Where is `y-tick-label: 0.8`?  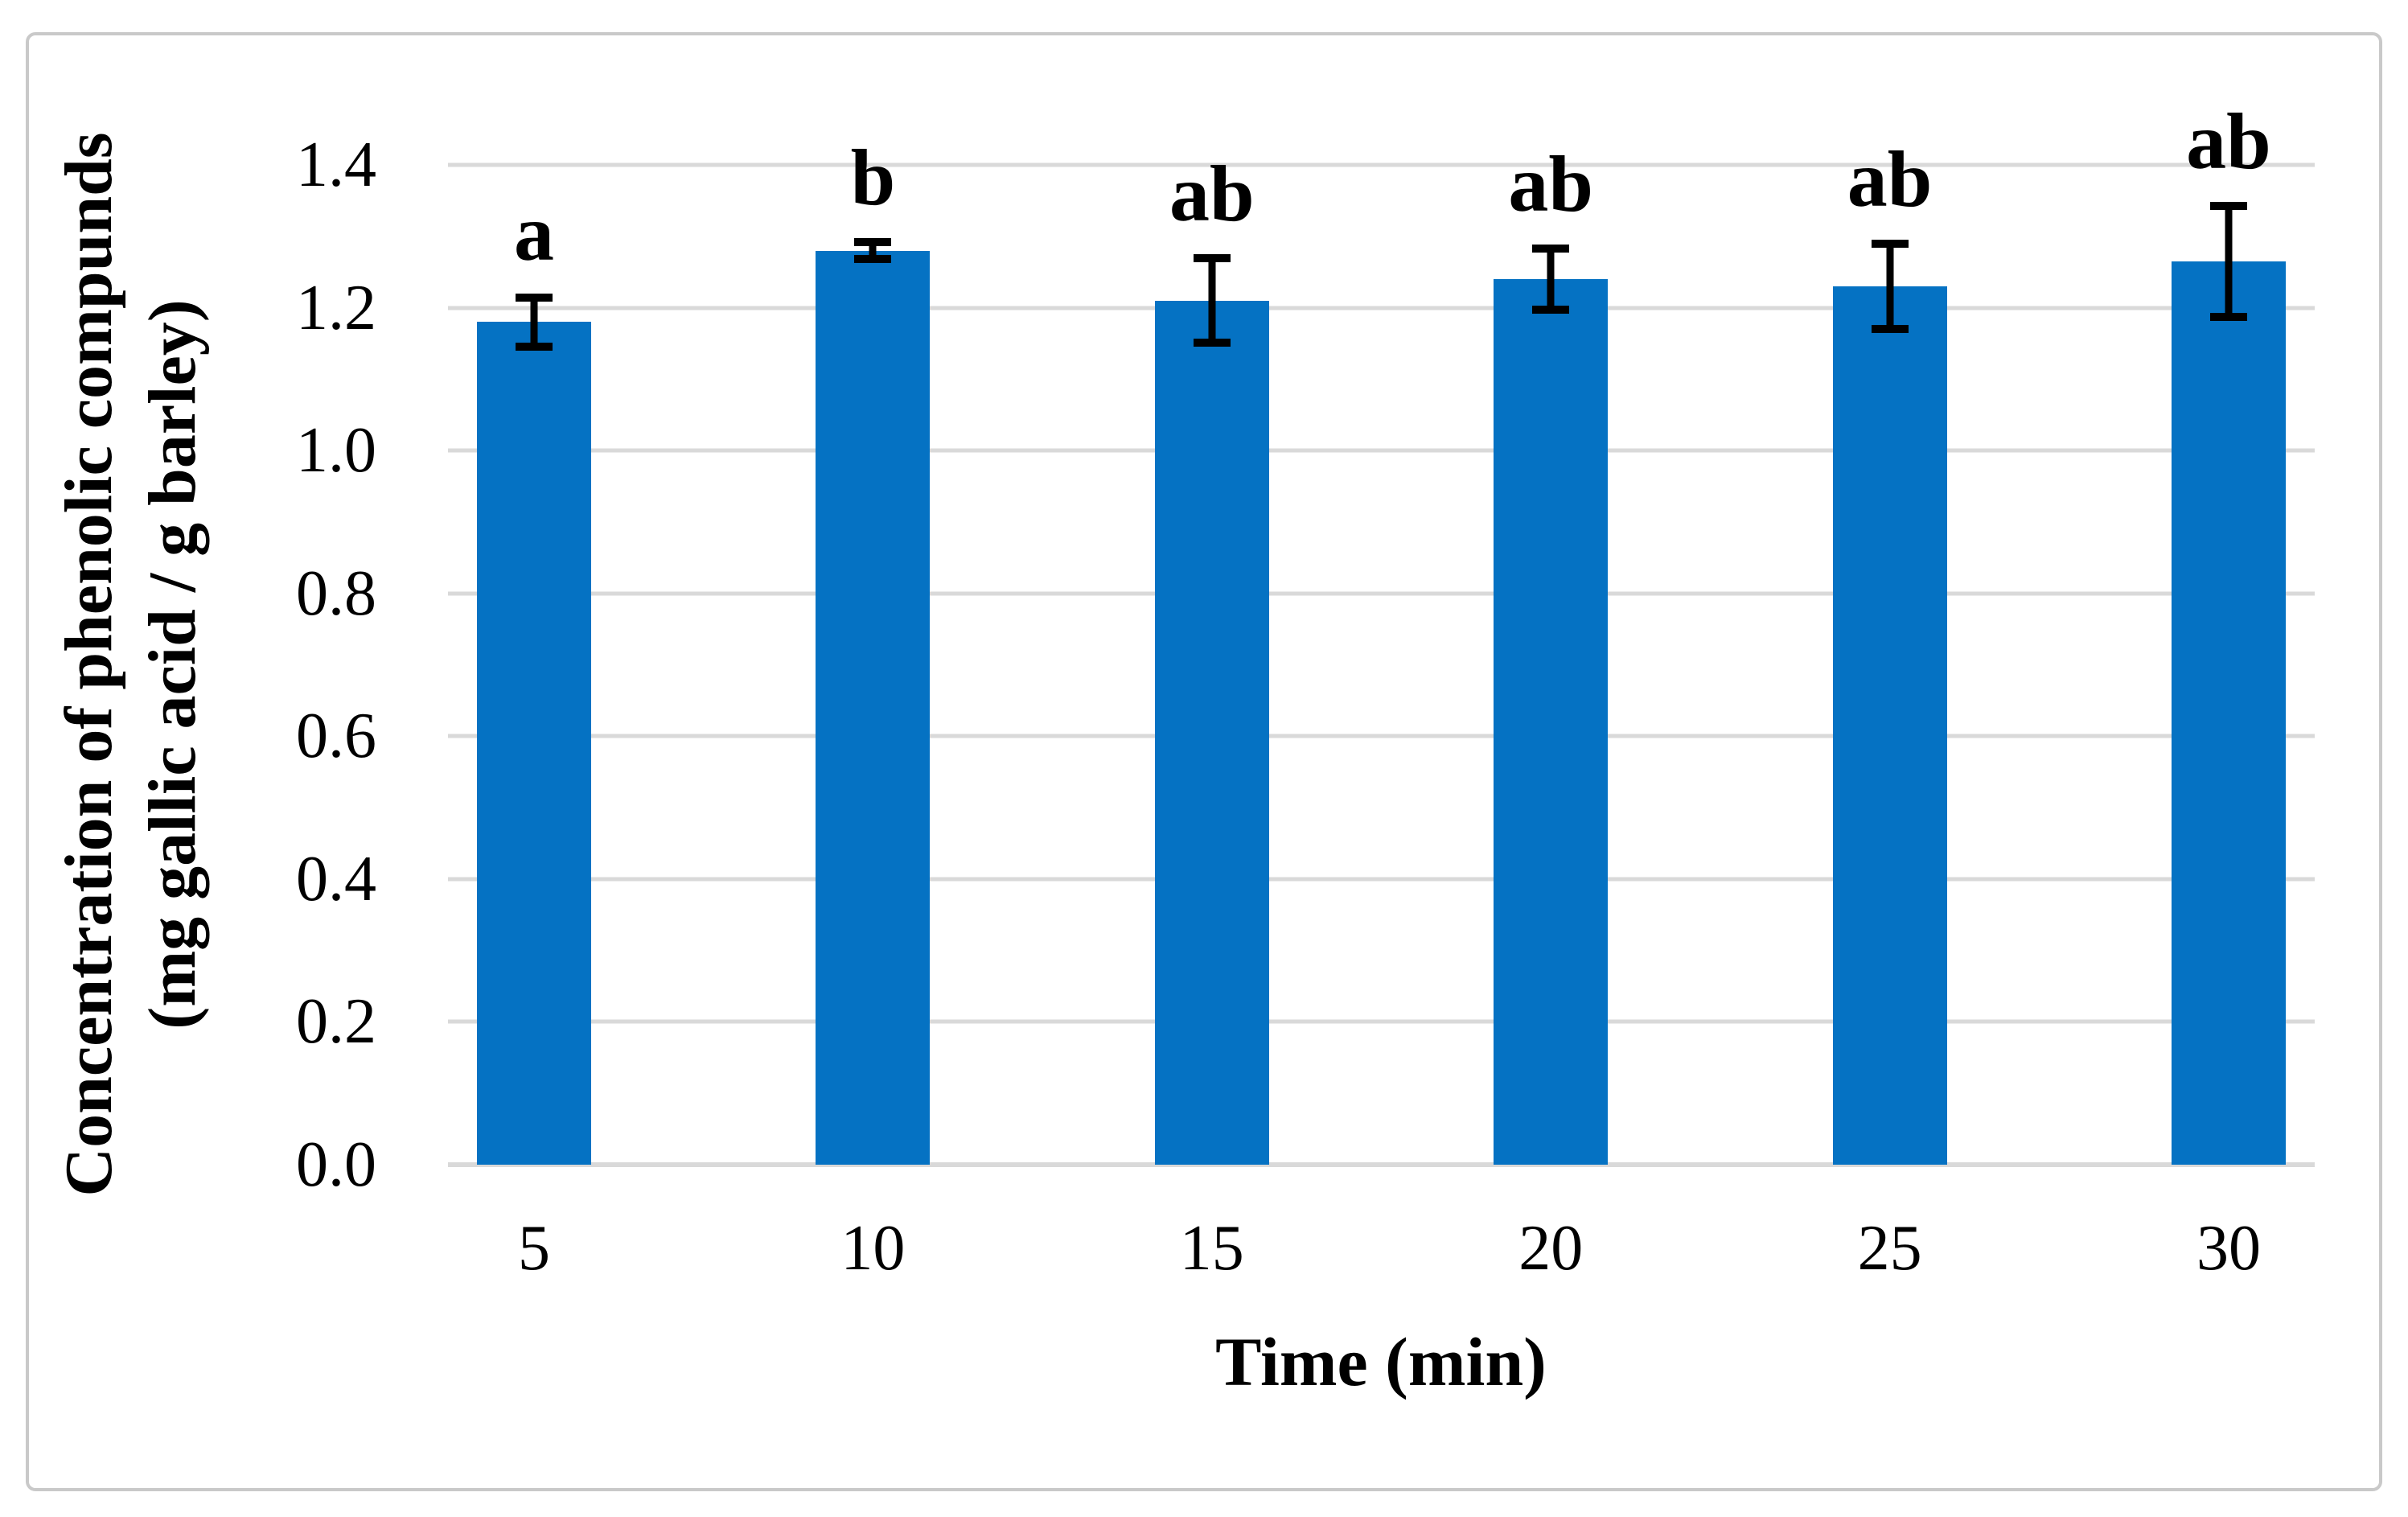
y-tick-label: 0.8 is located at coordinates (336, 593).